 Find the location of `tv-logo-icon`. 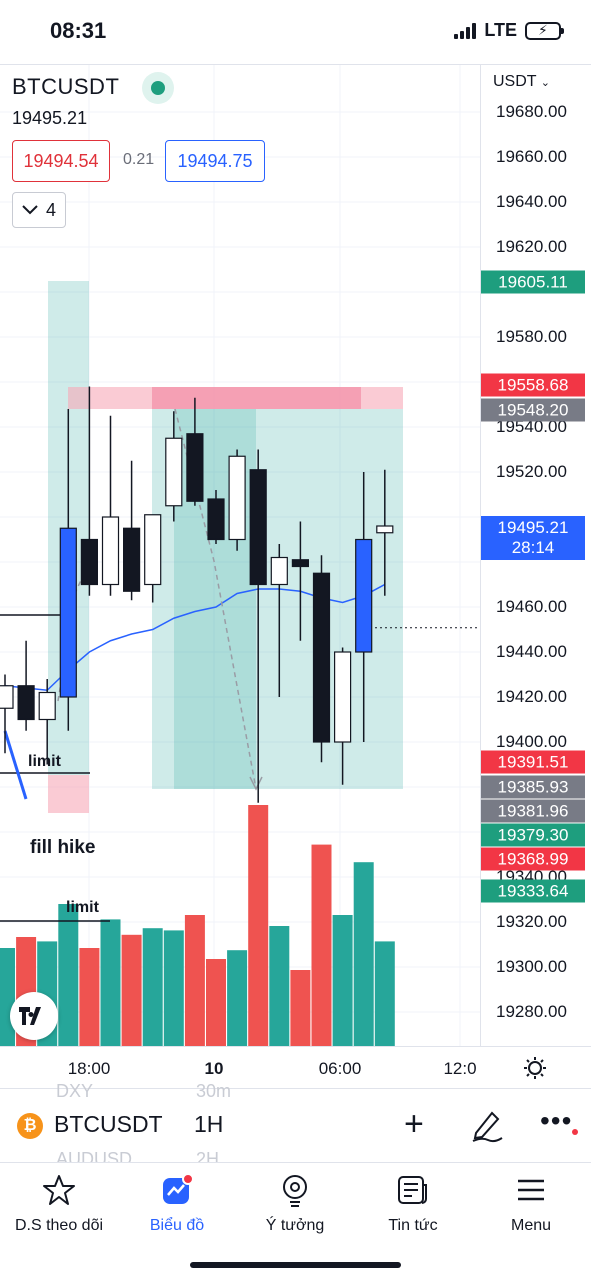

tv-logo-icon is located at coordinates (30, 1016).